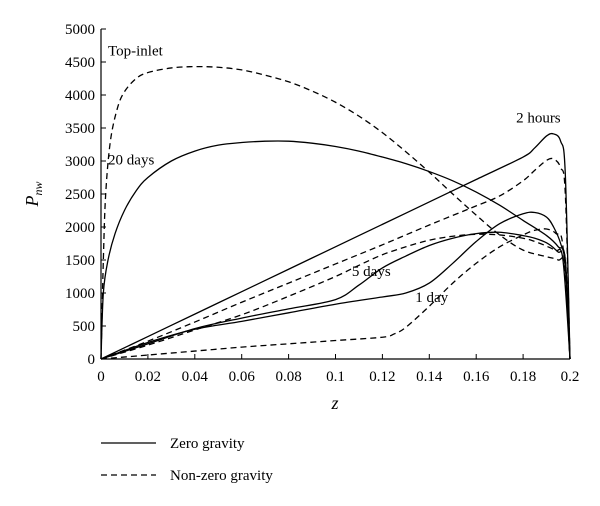 The image size is (600, 506). What do you see at coordinates (570, 377) in the screenshot?
I see `x-tick-label: 0.2` at bounding box center [570, 377].